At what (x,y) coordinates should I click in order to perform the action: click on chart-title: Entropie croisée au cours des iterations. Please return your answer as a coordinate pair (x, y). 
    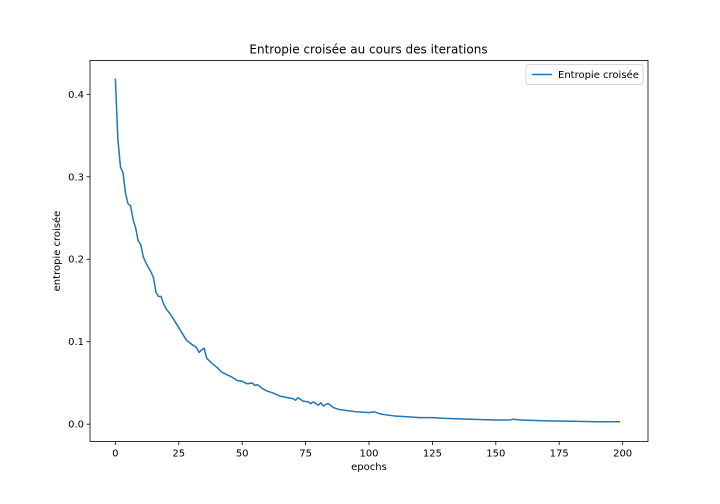
    Looking at the image, I should click on (368, 50).